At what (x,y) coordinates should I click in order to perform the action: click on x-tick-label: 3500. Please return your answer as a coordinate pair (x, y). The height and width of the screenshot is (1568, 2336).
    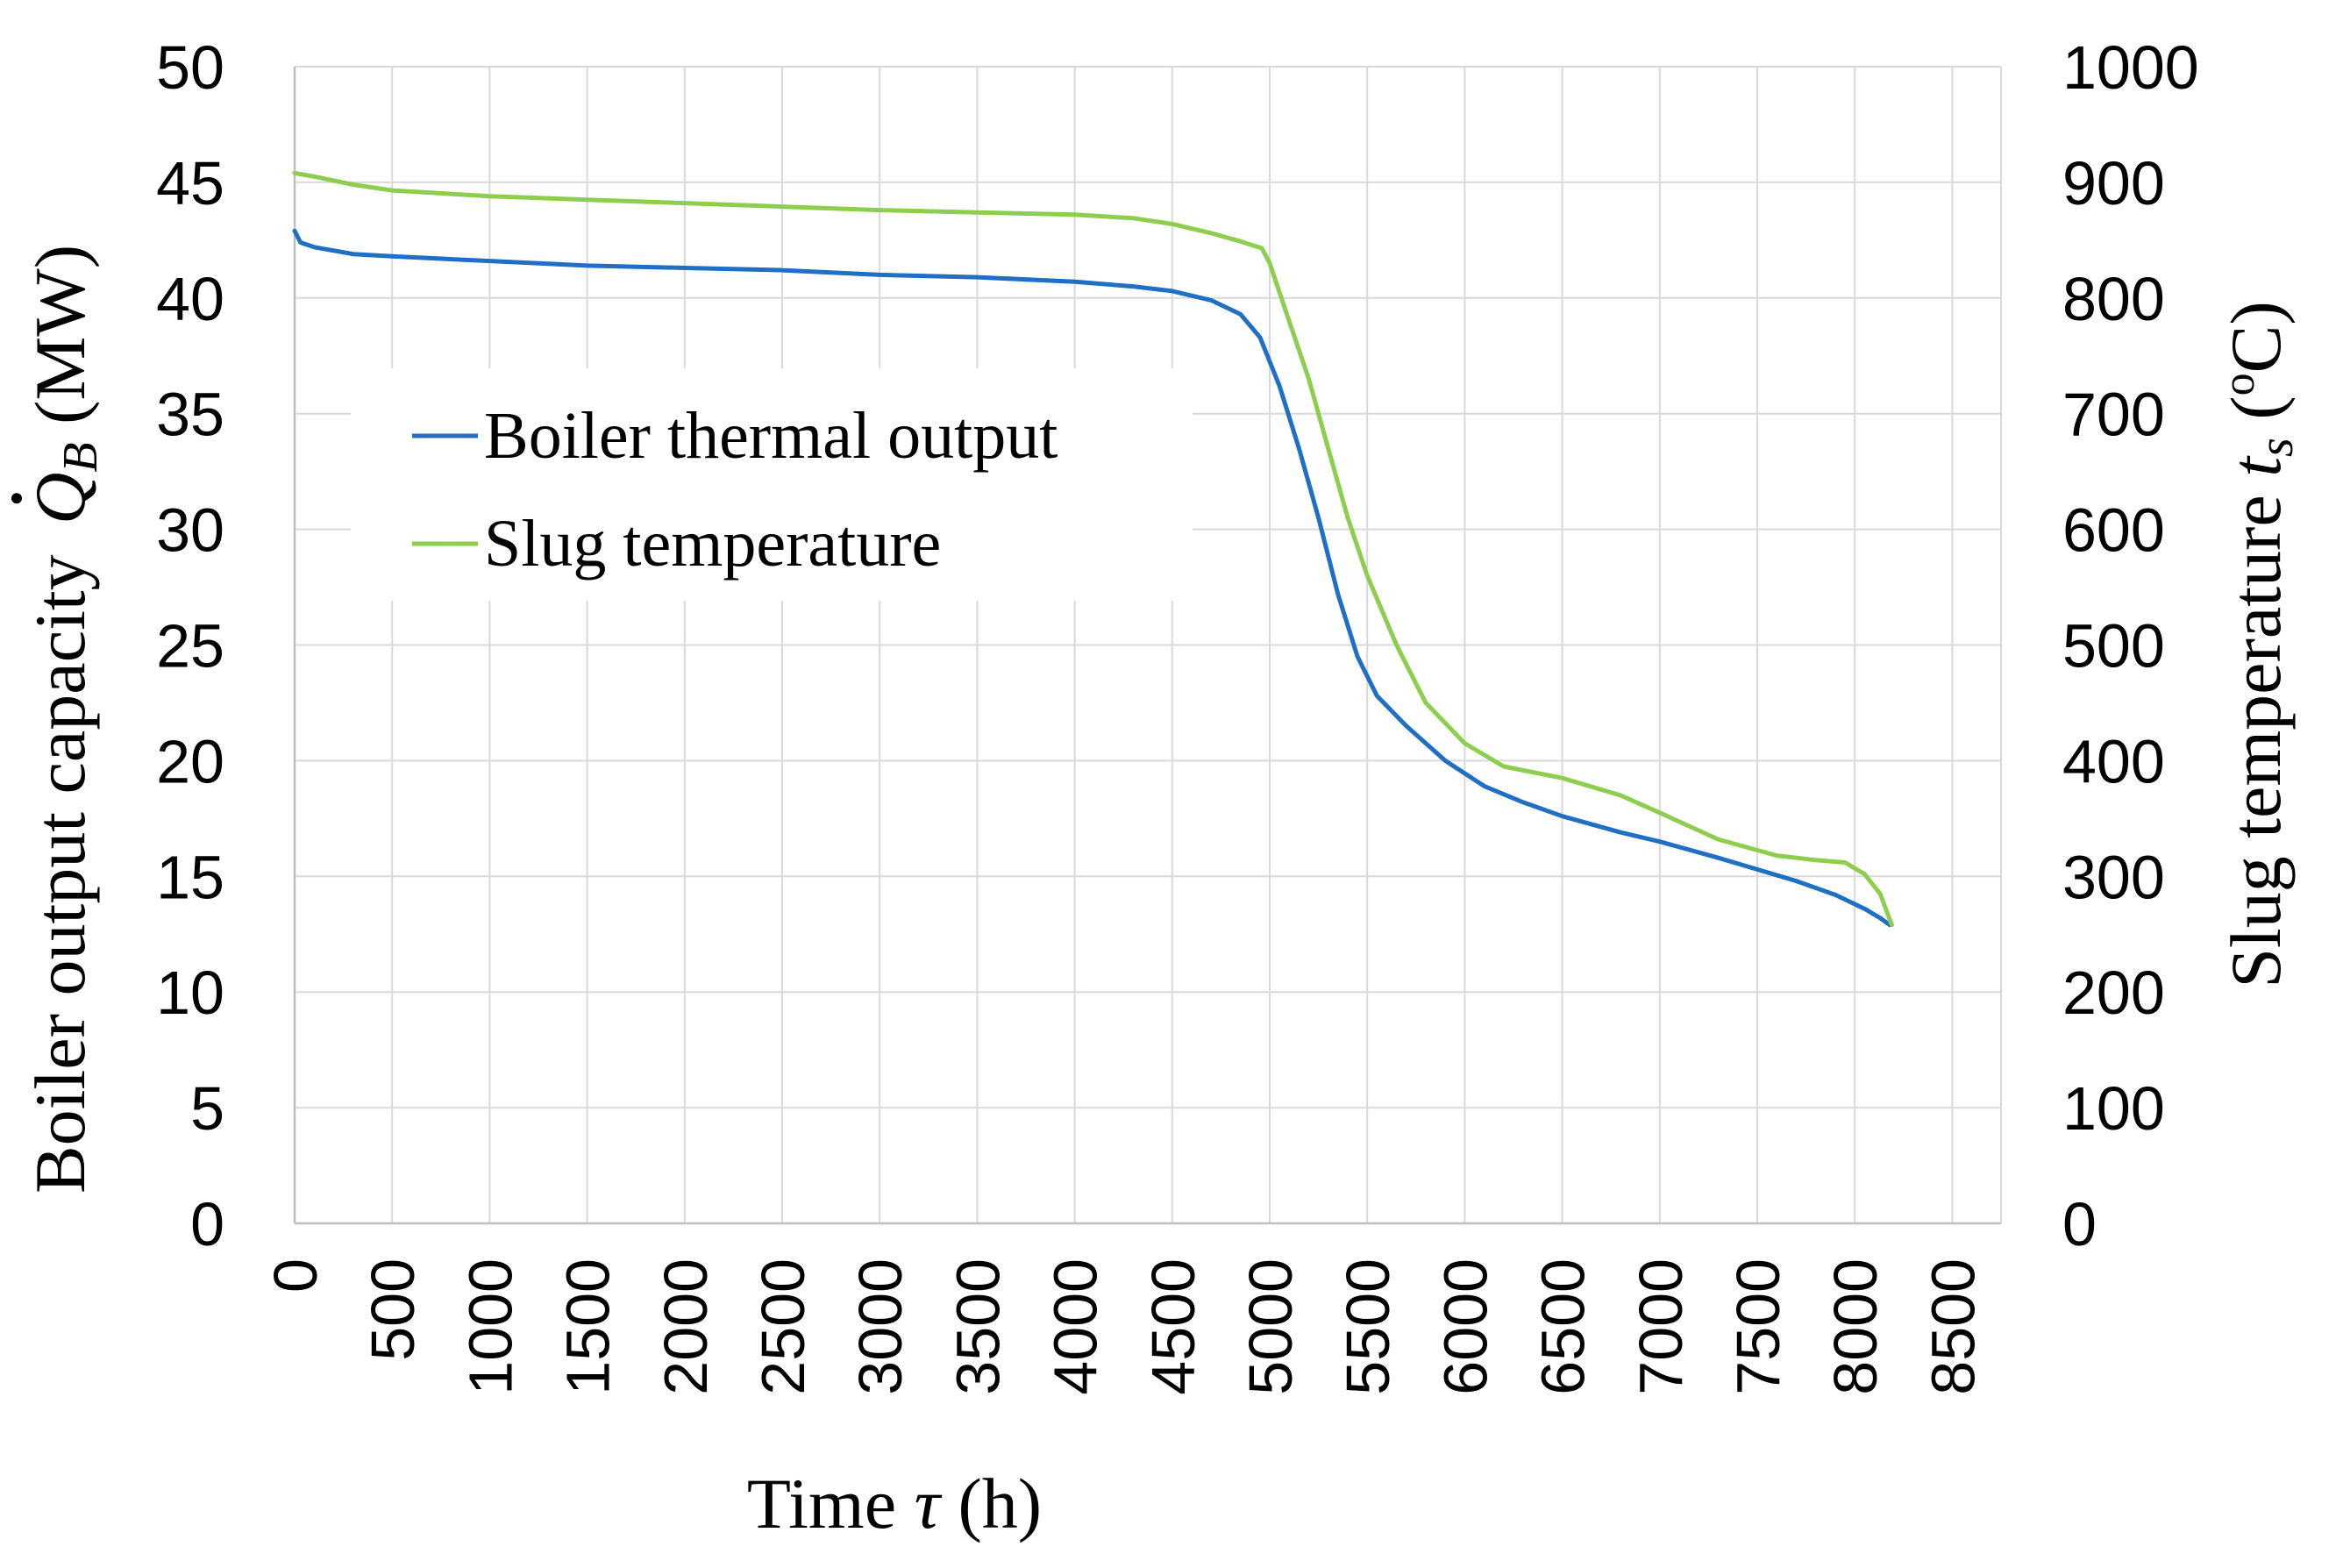
    Looking at the image, I should click on (978, 1327).